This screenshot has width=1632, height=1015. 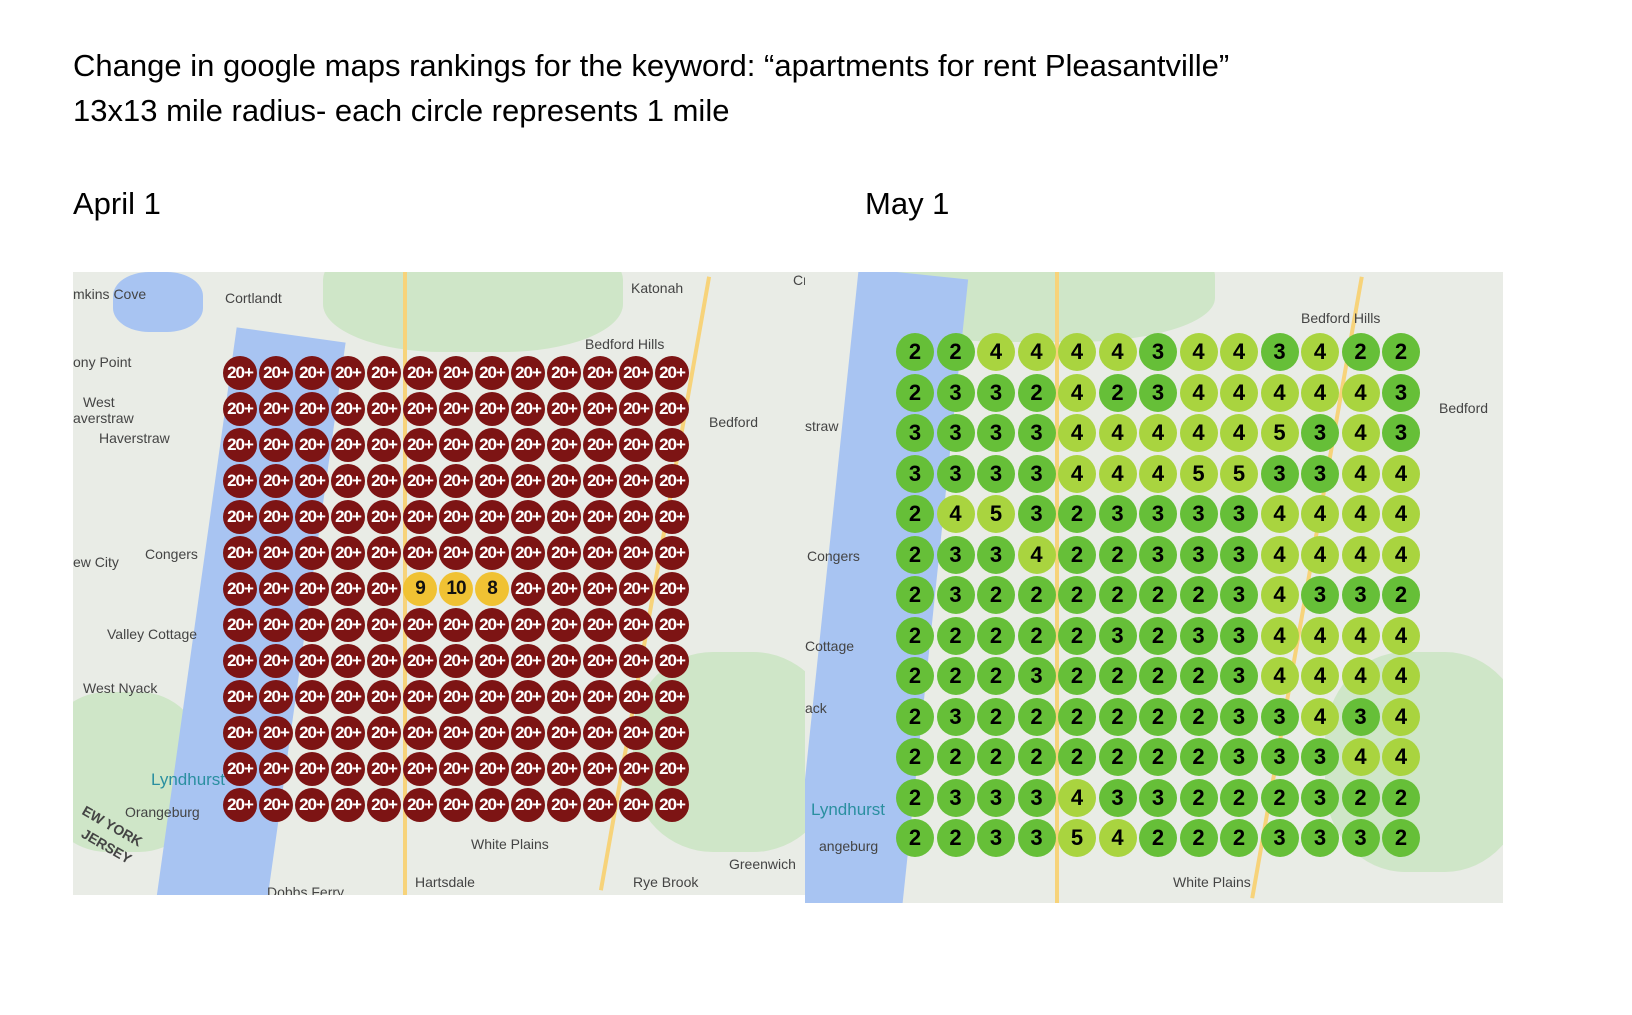 I want to click on place-label: Bedford, so click(x=734, y=422).